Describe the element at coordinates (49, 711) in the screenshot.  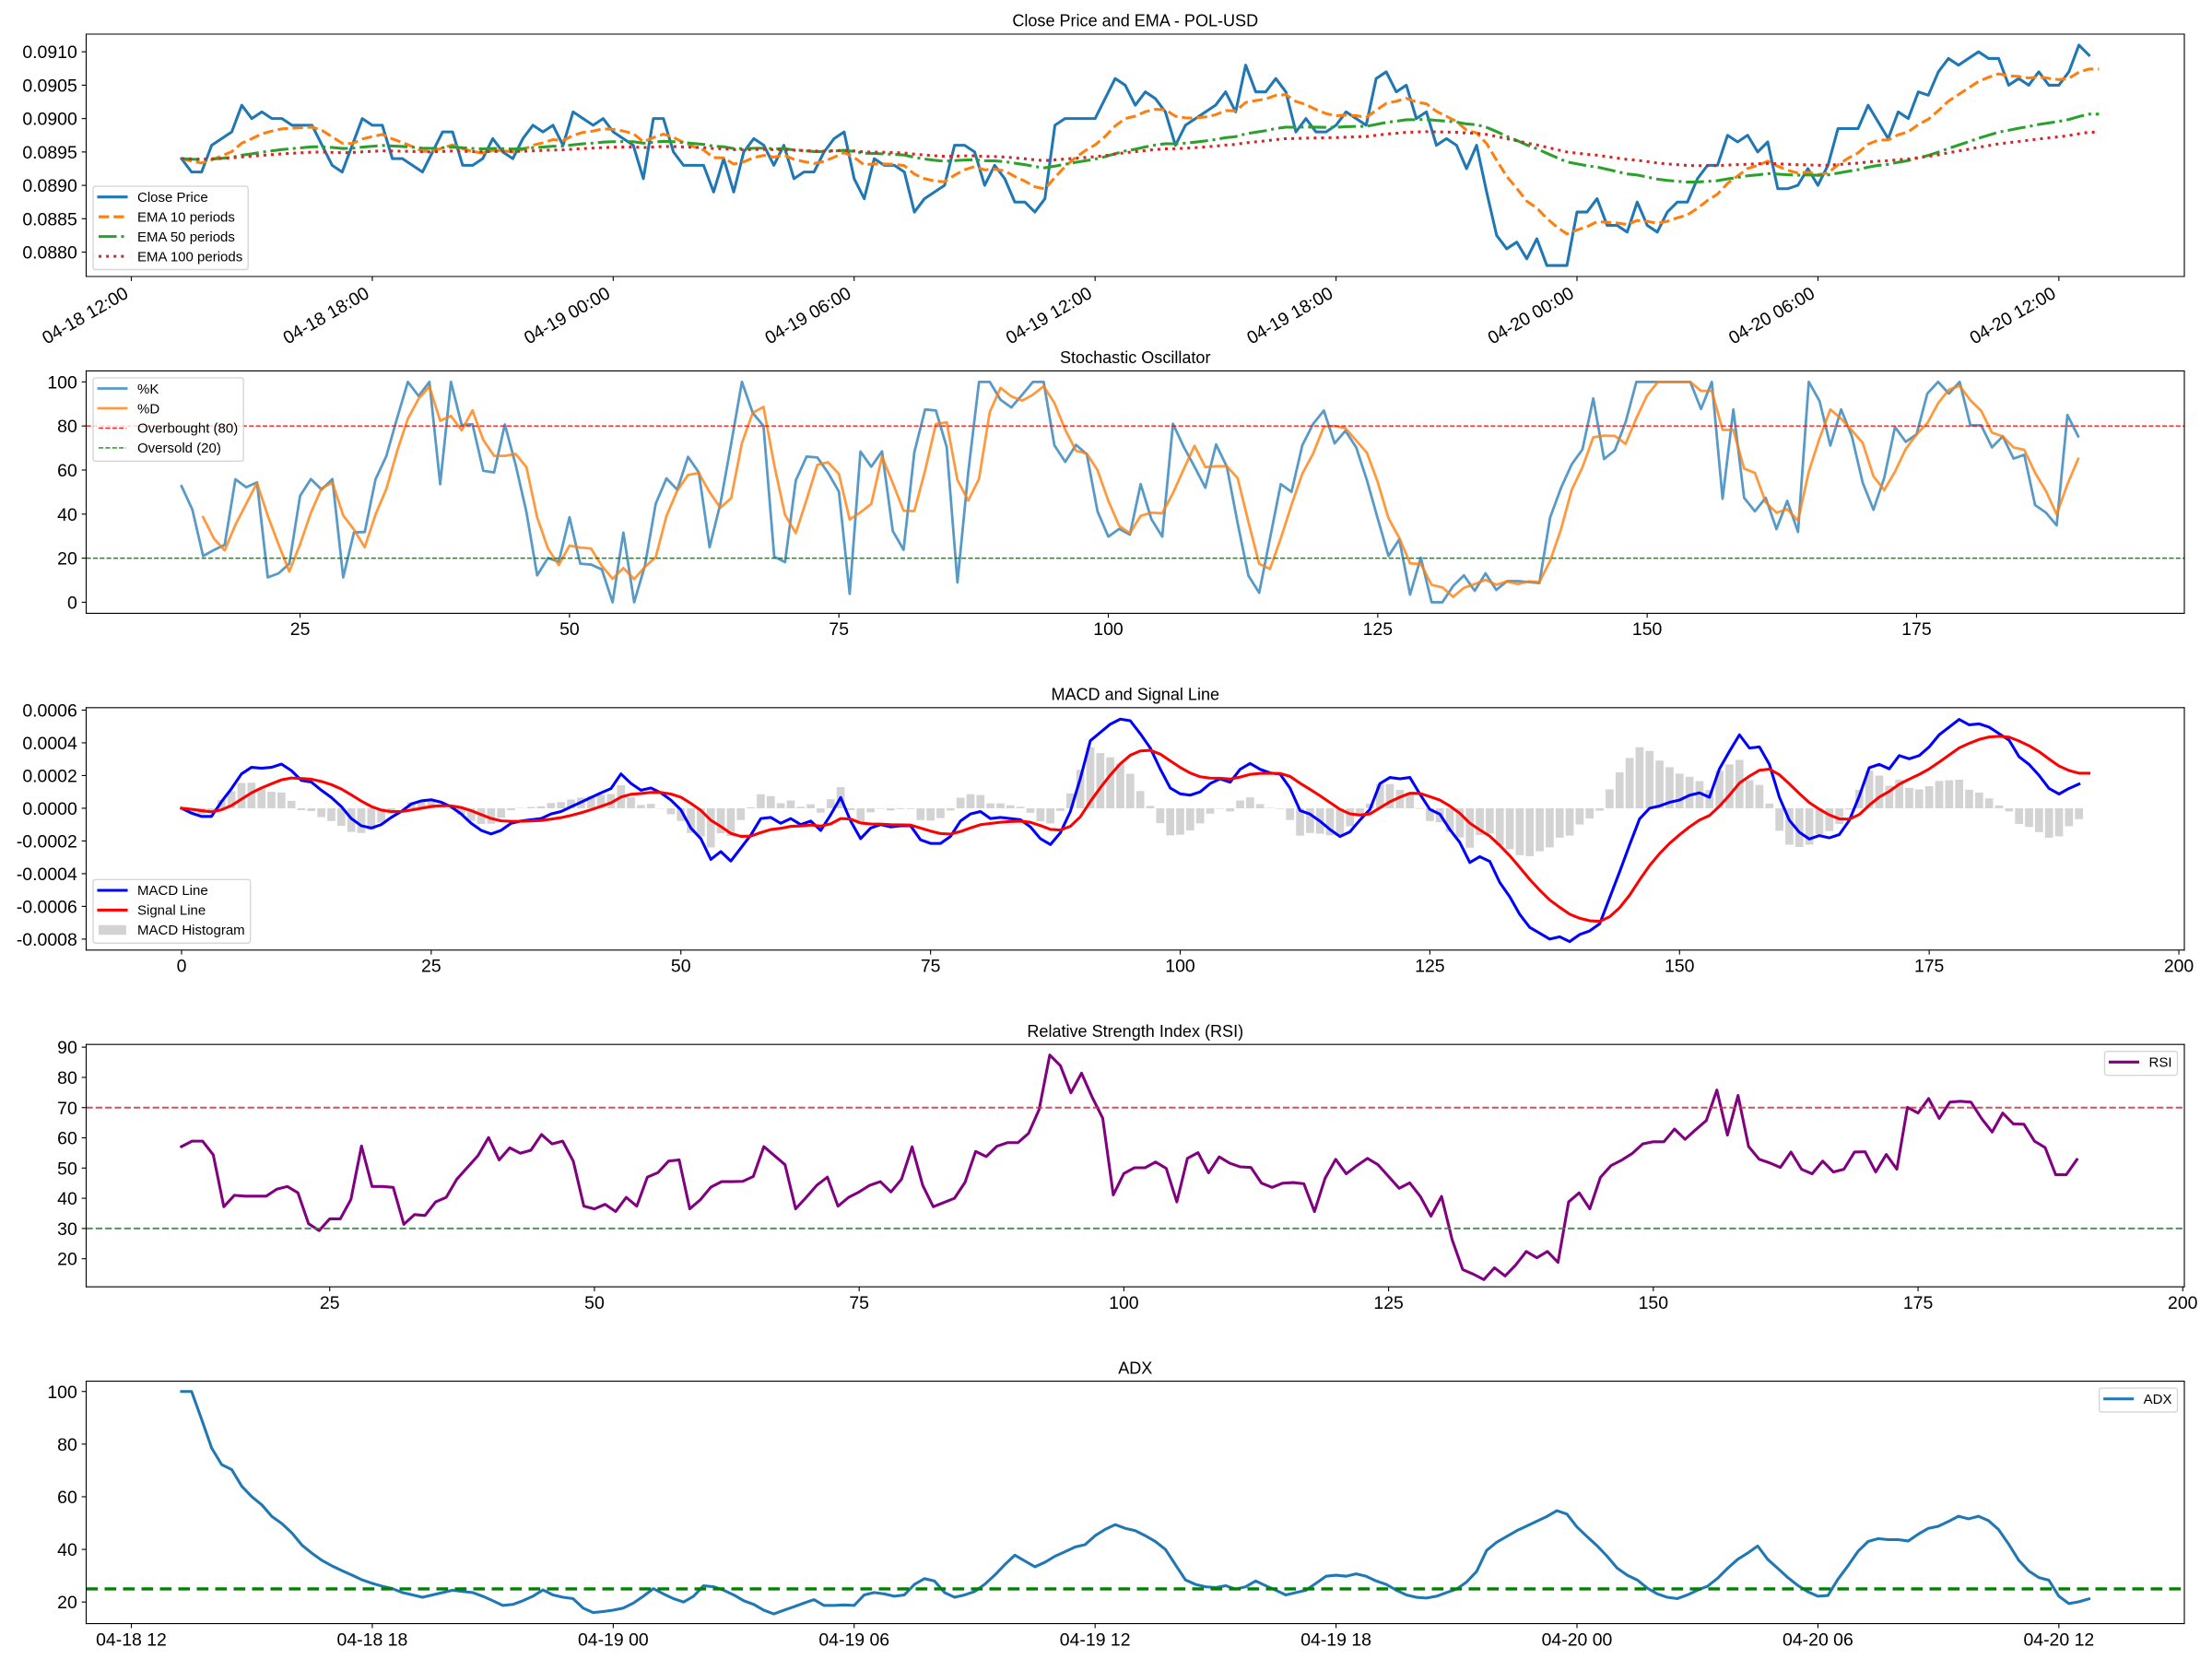
I see `svg-text: 0.0006` at that location.